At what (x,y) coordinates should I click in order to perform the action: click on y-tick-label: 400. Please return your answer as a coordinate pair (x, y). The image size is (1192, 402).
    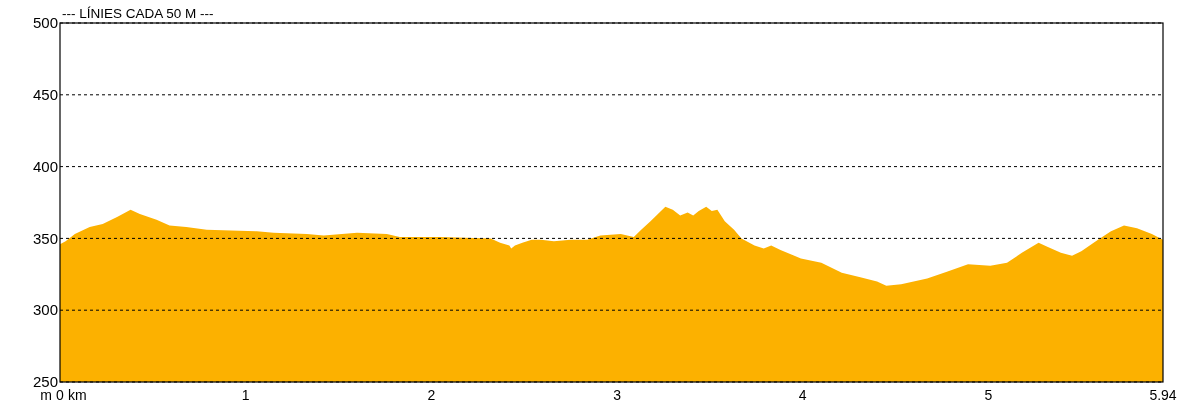
    Looking at the image, I should click on (45, 166).